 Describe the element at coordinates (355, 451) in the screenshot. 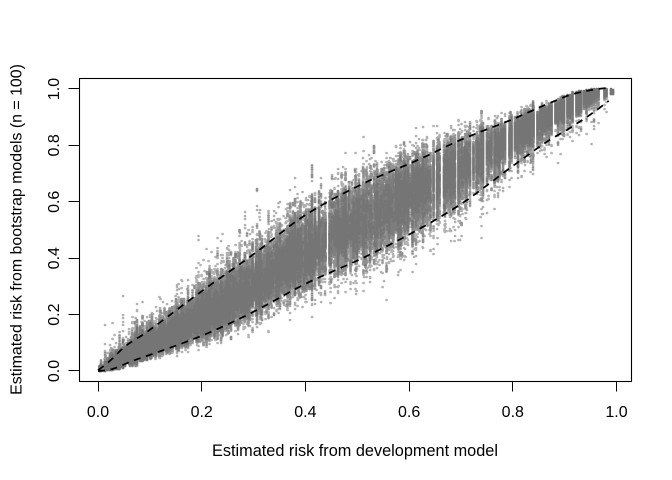

I see `svg-text:Estimated risk from developmen: Estimated risk from development model` at that location.